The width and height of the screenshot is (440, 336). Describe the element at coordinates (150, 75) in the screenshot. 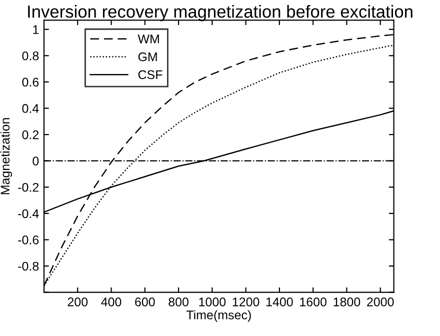

I see `legend-label: CSF` at that location.